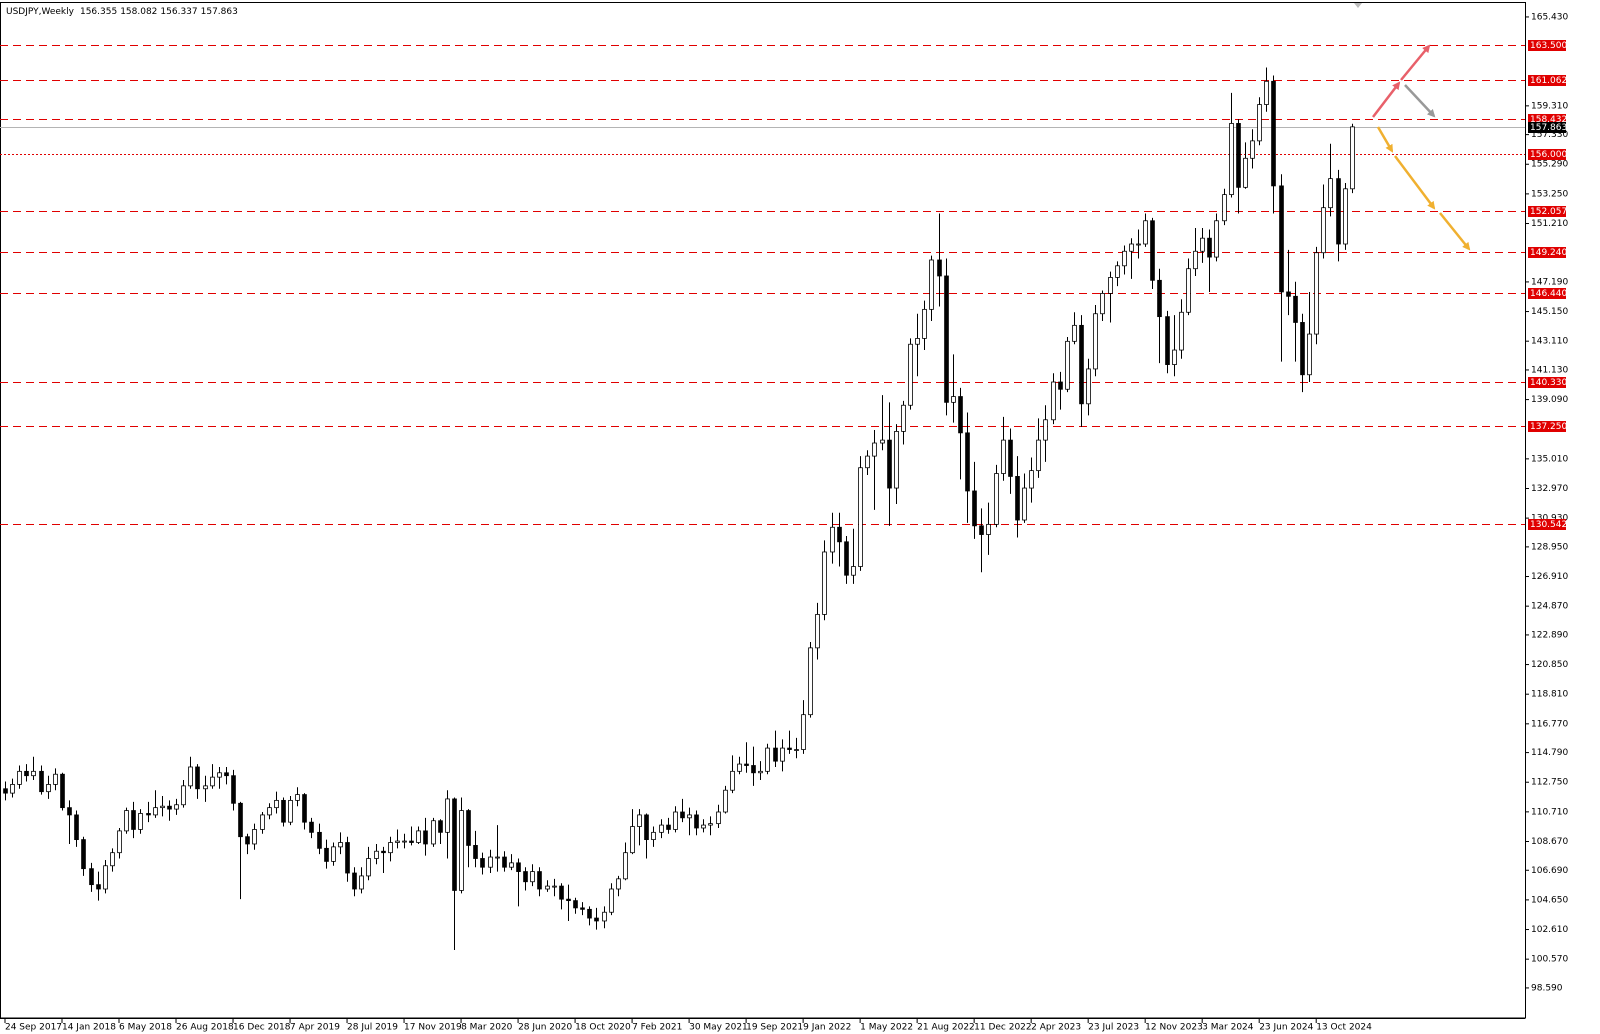  Describe the element at coordinates (1549, 724) in the screenshot. I see `y-tick-label: 116.770` at that location.